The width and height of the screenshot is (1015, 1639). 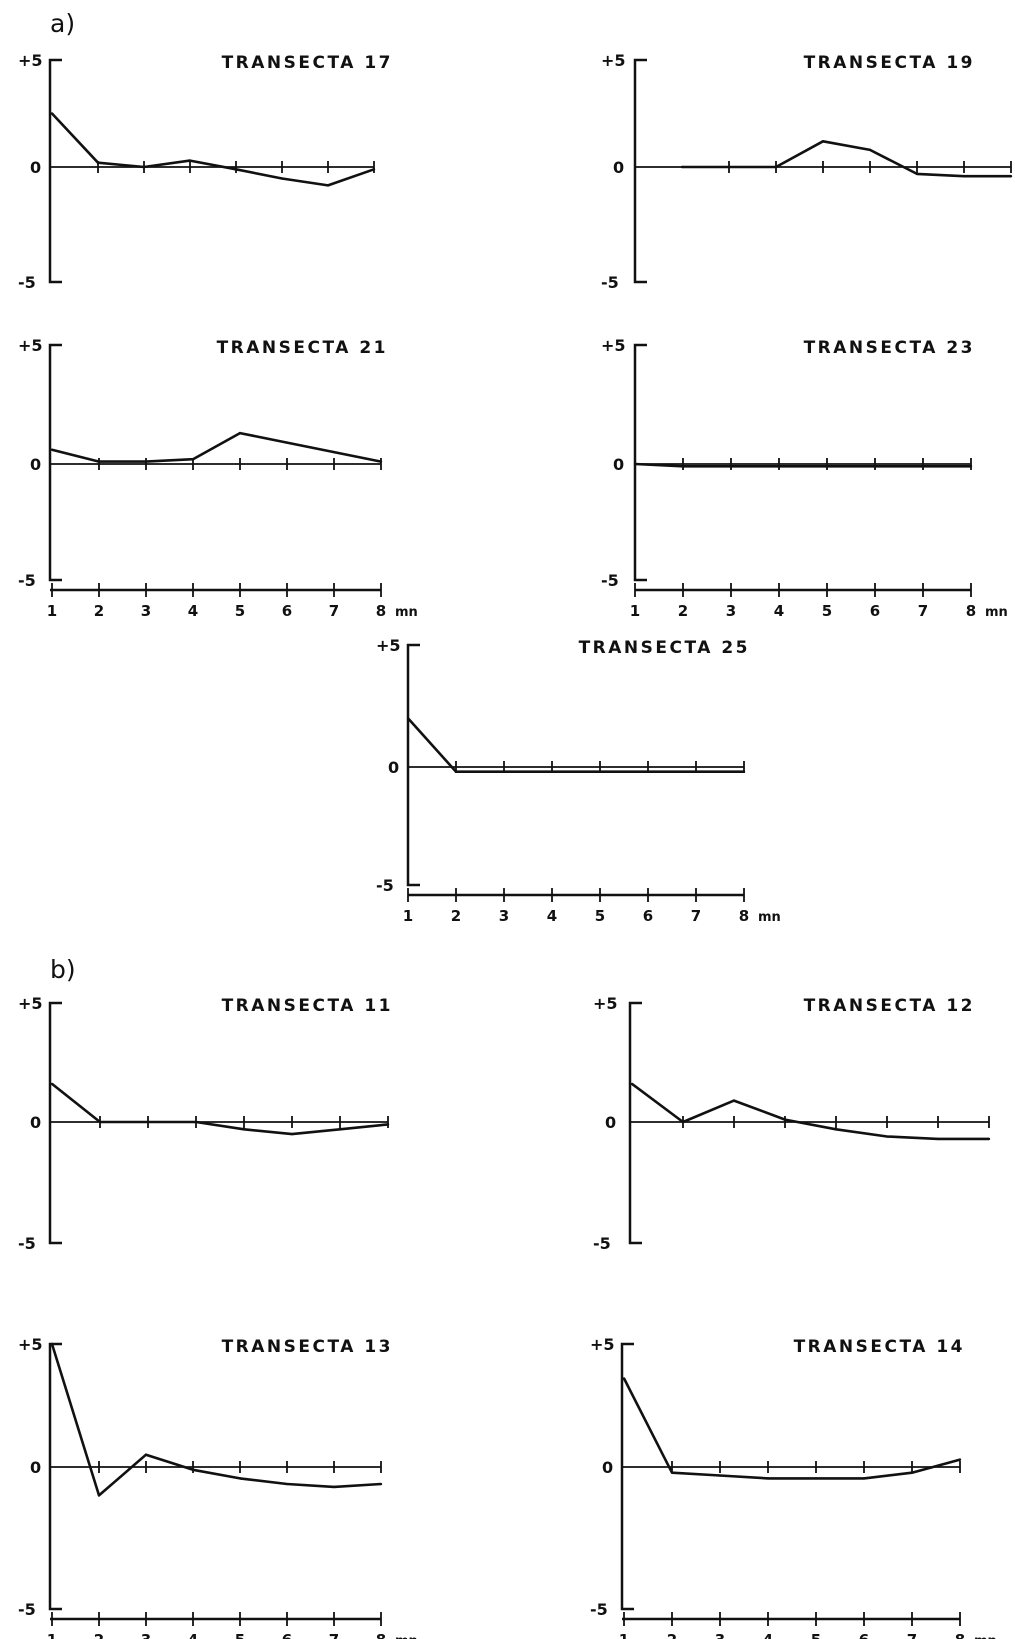 What do you see at coordinates (307, 1347) in the screenshot?
I see `chart-title: TRANSECTA 13` at bounding box center [307, 1347].